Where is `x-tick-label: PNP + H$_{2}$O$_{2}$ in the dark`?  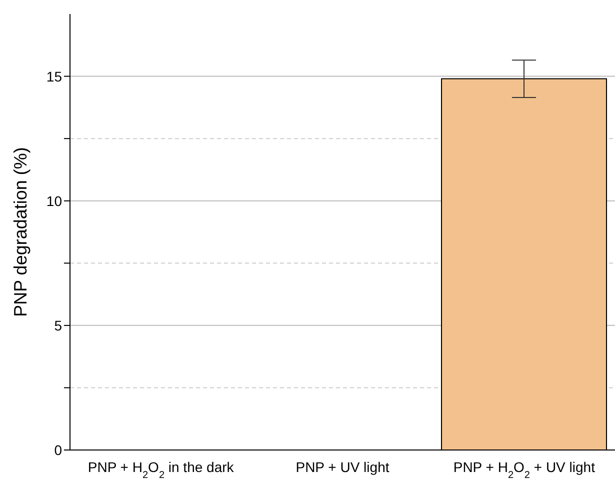 x-tick-label: PNP + H$_{2}$O$_{2}$ in the dark is located at coordinates (161, 469).